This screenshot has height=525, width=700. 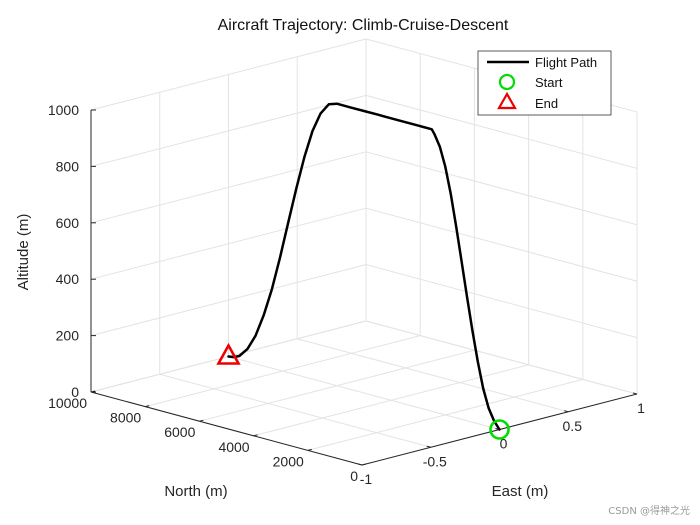 What do you see at coordinates (435, 461) in the screenshot?
I see `y-tick-label: -0.5` at bounding box center [435, 461].